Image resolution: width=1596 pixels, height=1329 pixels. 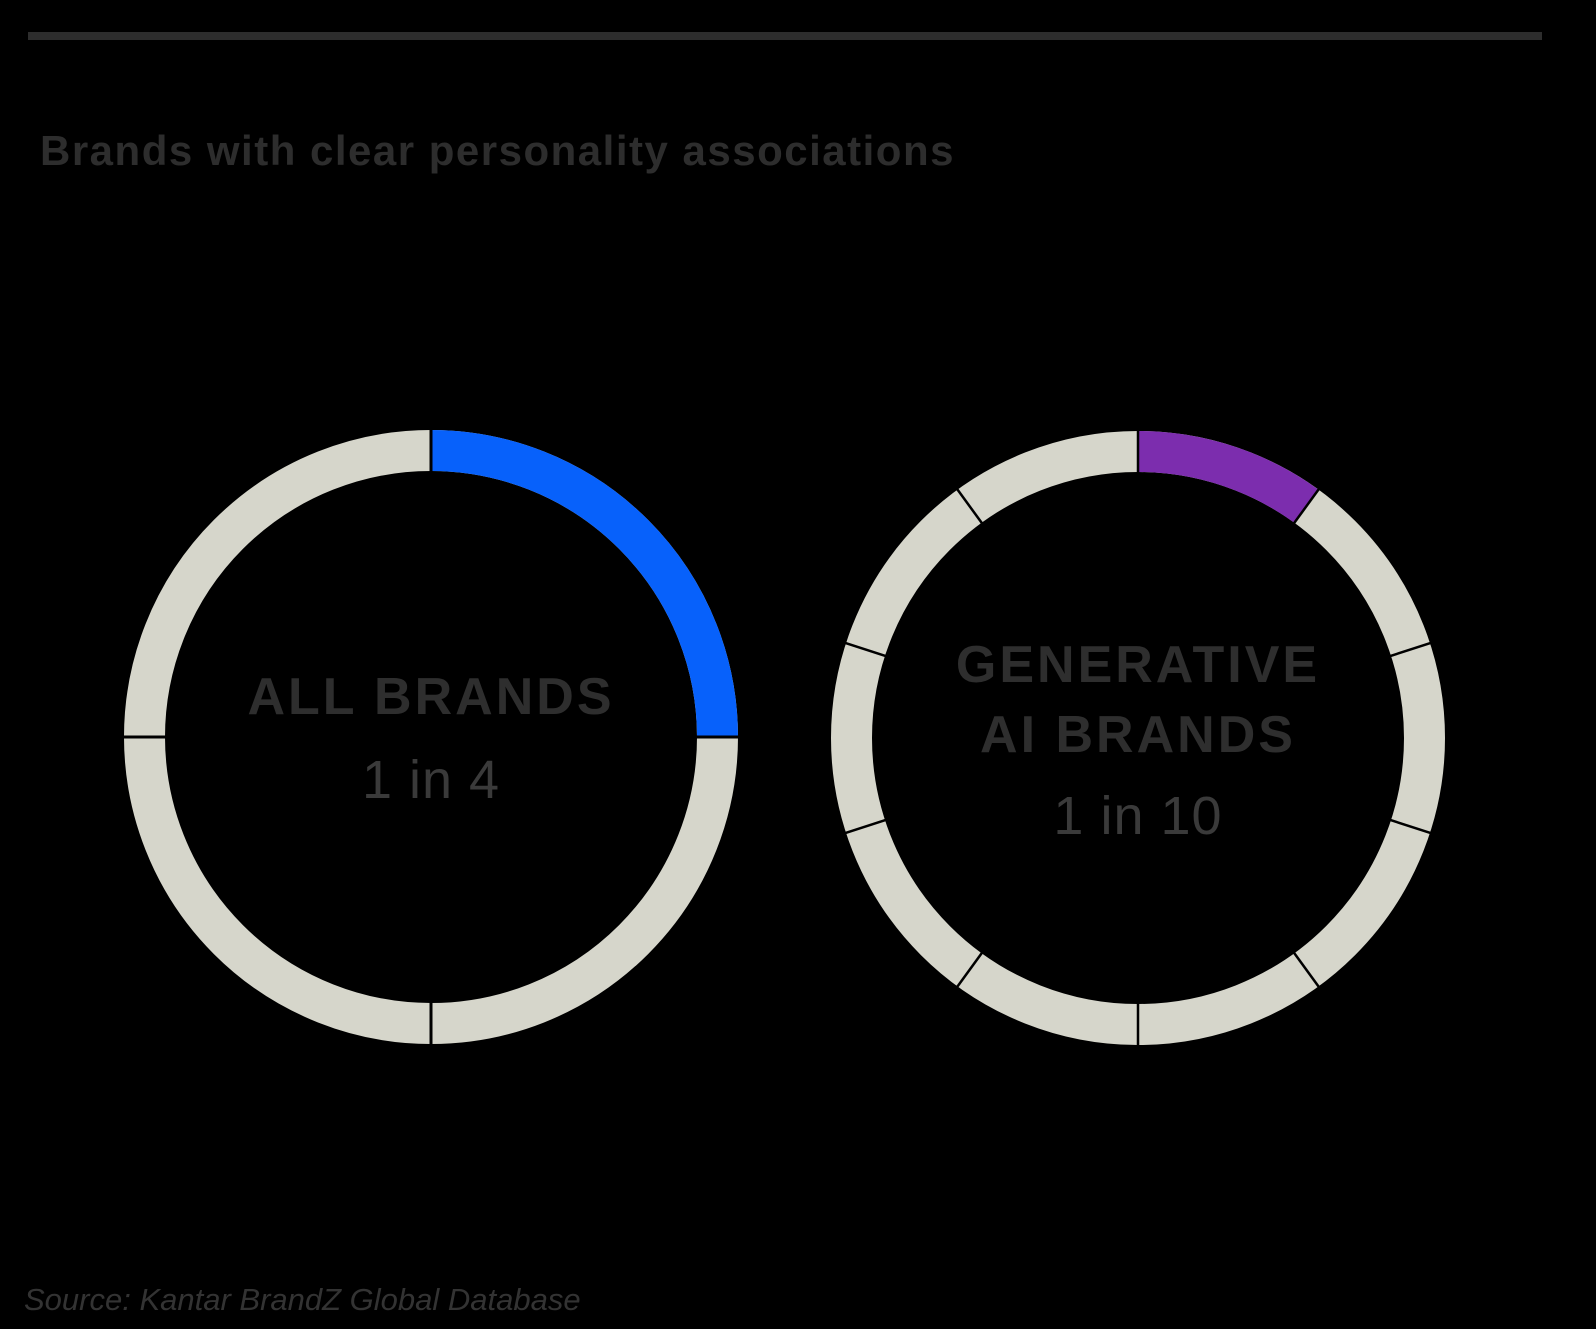 I want to click on donut-label-generative: GENERATIVE, so click(x=1138, y=665).